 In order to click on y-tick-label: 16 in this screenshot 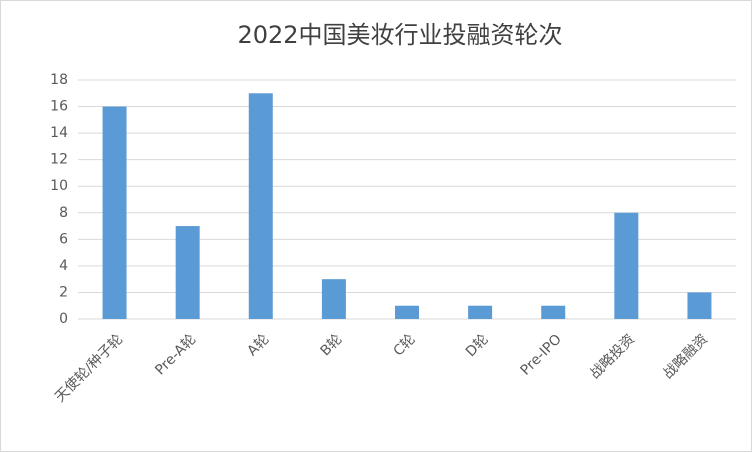, I will do `click(59, 107)`.